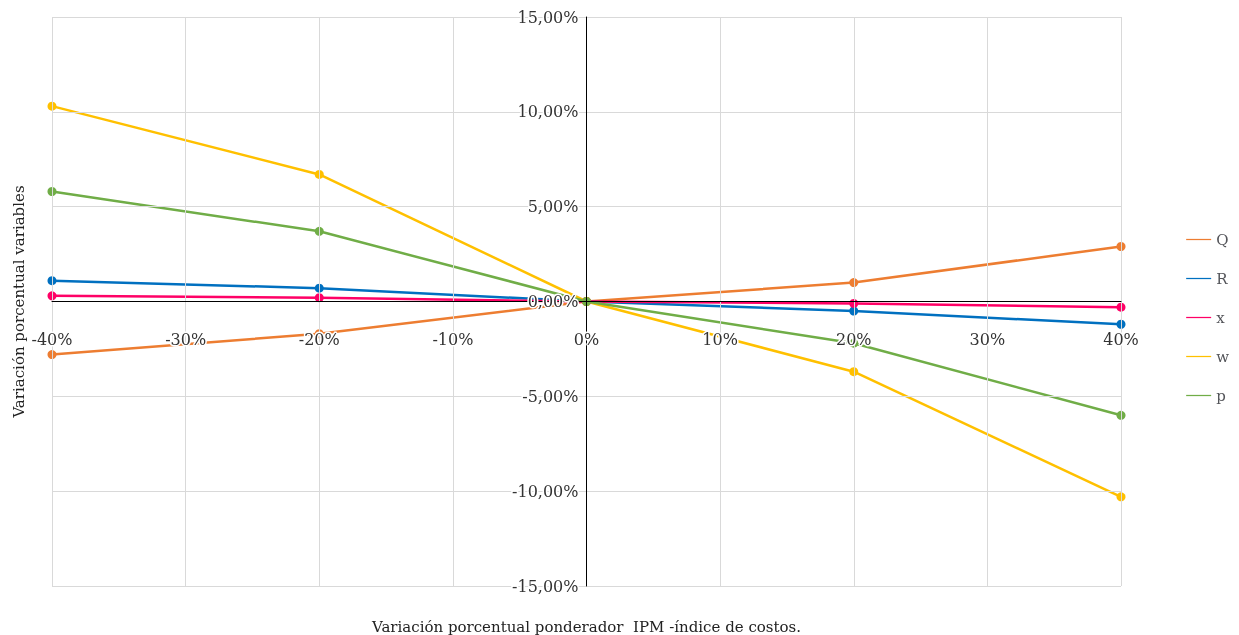 Image resolution: width=1239 pixels, height=635 pixels. I want to click on x-tick-label: 40%, so click(1121, 339).